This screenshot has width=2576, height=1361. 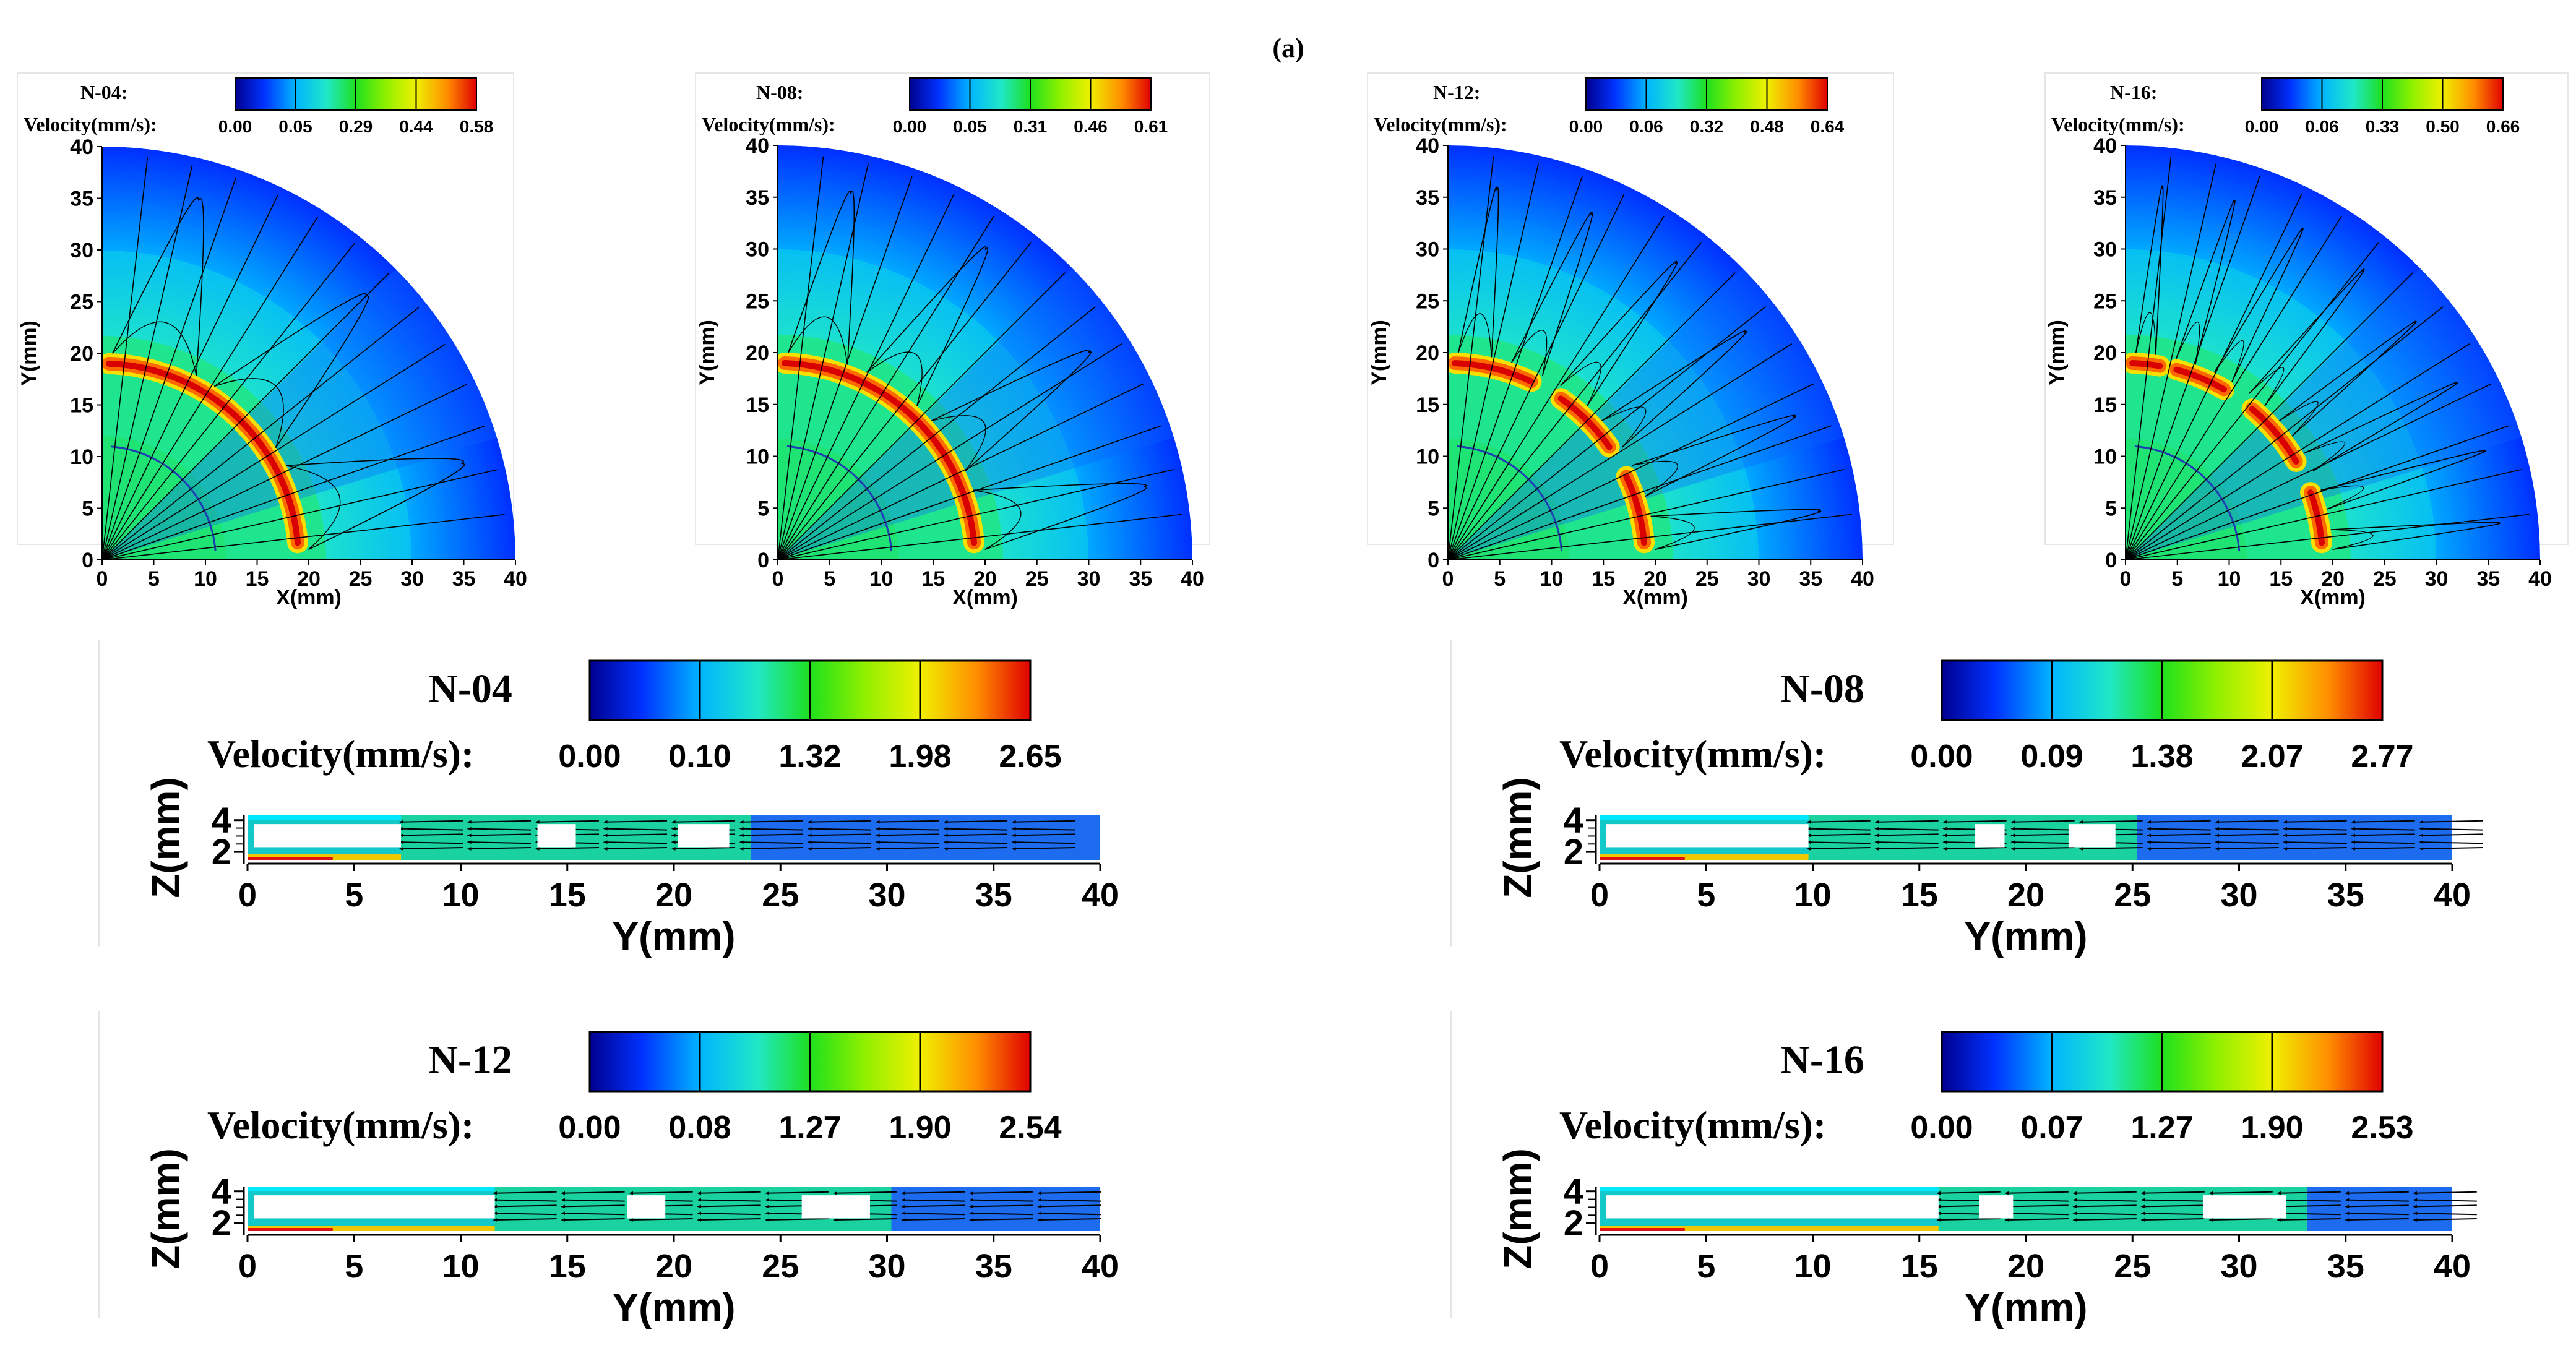 I want to click on colorbar-tick-label: 2.07, so click(x=2272, y=757).